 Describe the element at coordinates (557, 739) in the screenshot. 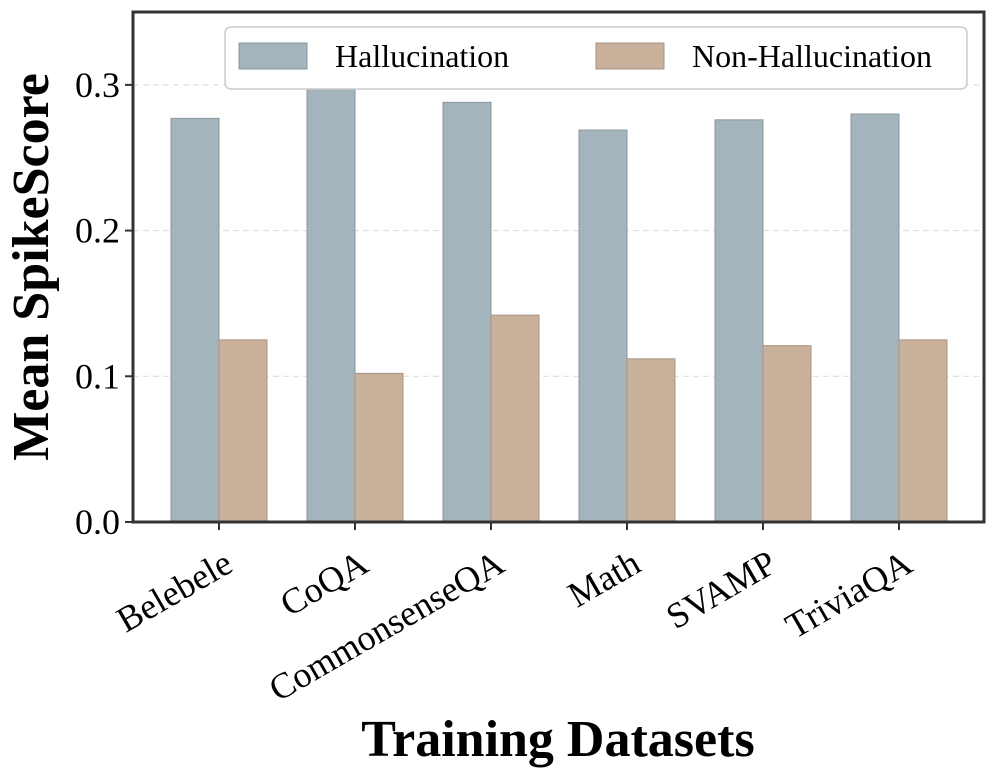

I see `x-axis-title: Training Datasets` at that location.